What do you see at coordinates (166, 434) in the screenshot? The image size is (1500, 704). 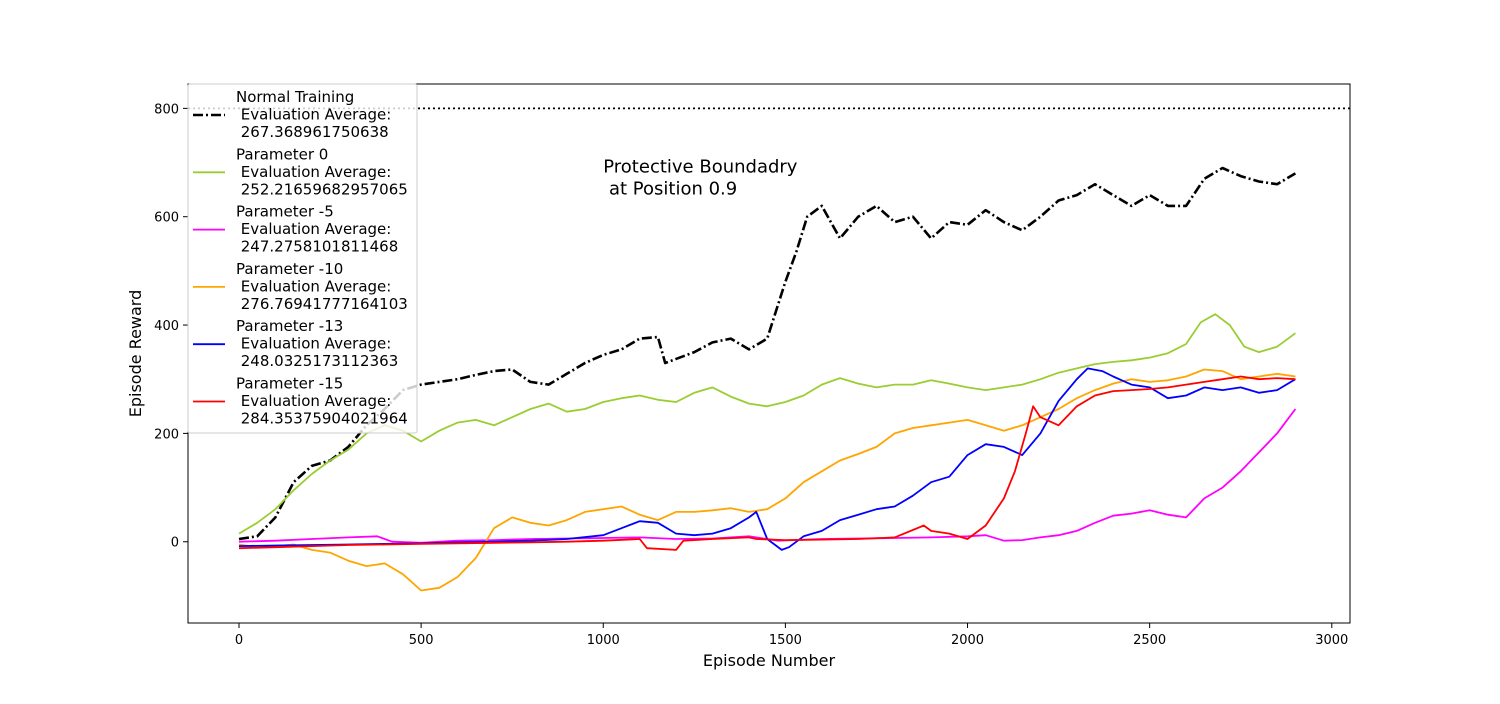 I see `y-tick-label: 200` at bounding box center [166, 434].